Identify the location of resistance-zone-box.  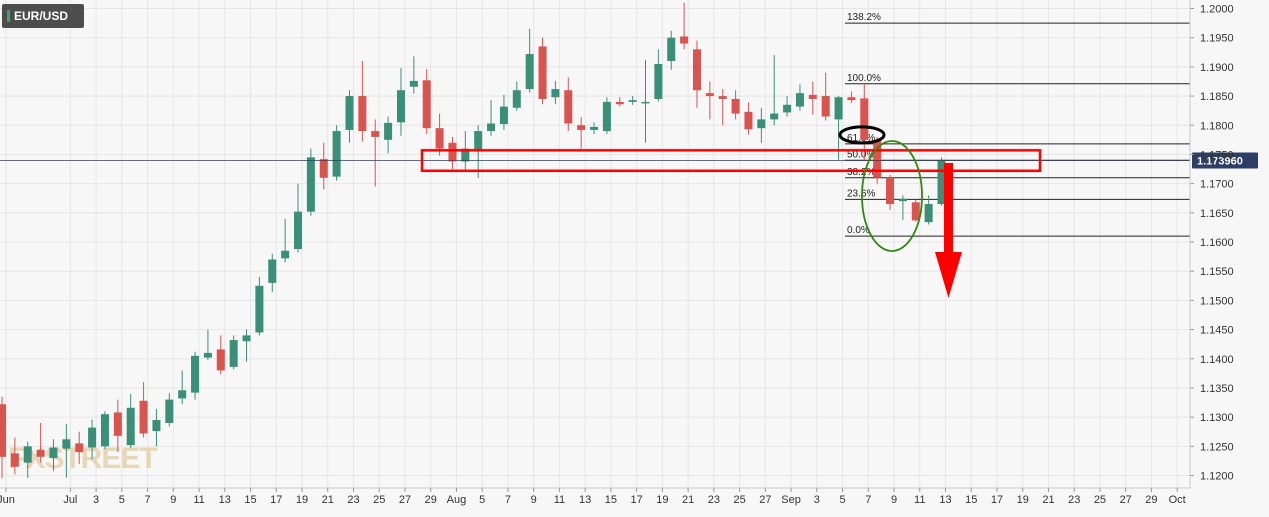
(731, 161).